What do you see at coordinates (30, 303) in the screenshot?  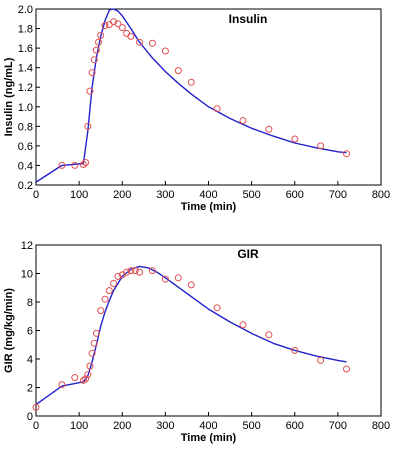 I see `chart2-y-tick-label: 8` at bounding box center [30, 303].